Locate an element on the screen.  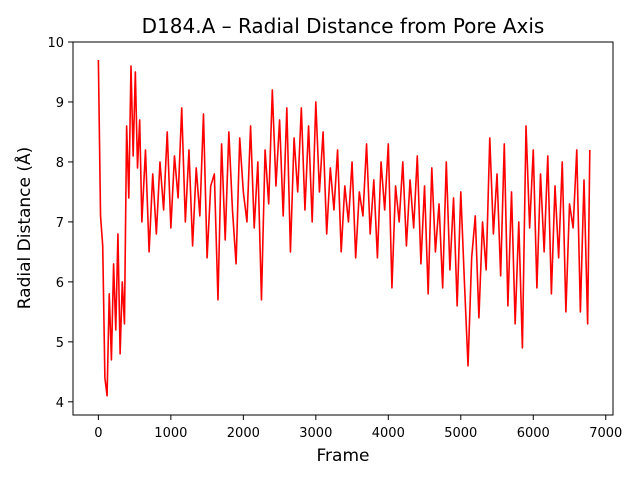
chart-title: D184.A – Radial Distance from Pore Axis is located at coordinates (343, 26).